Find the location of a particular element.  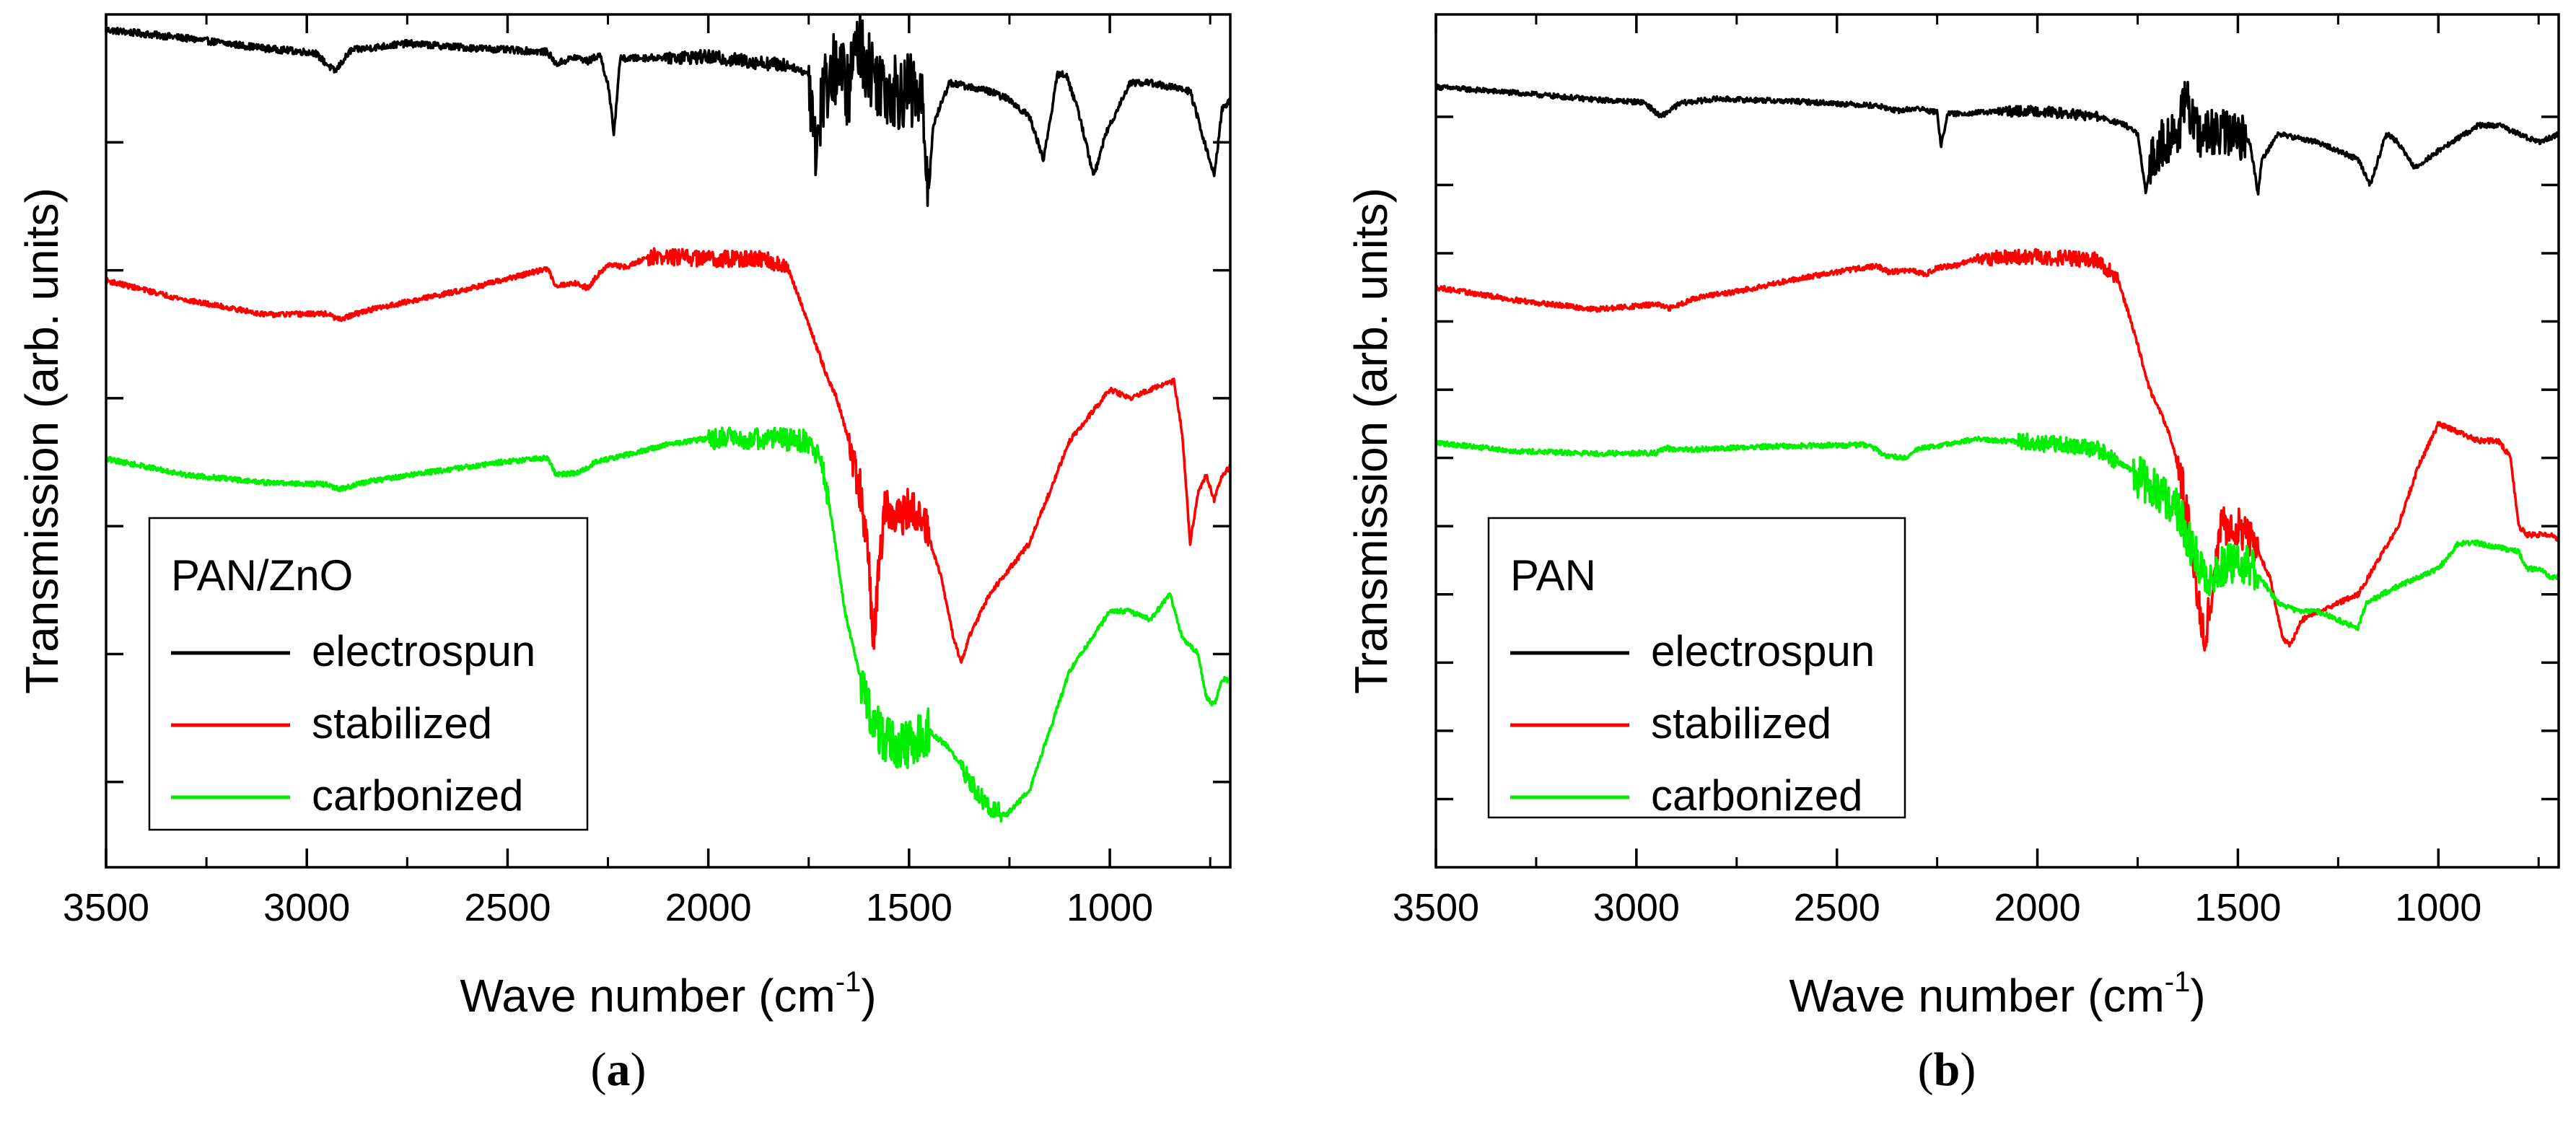

legend-title: PAN/ZnO is located at coordinates (262, 575).